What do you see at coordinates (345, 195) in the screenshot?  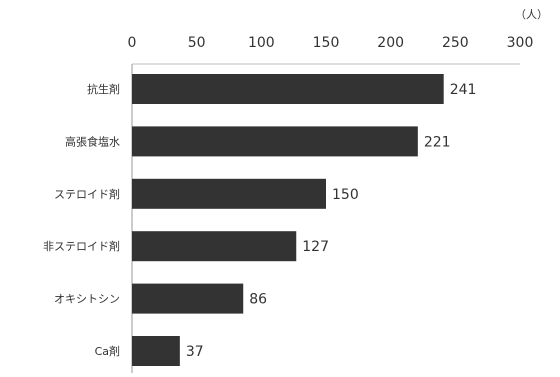 I see `value-label: 150` at bounding box center [345, 195].